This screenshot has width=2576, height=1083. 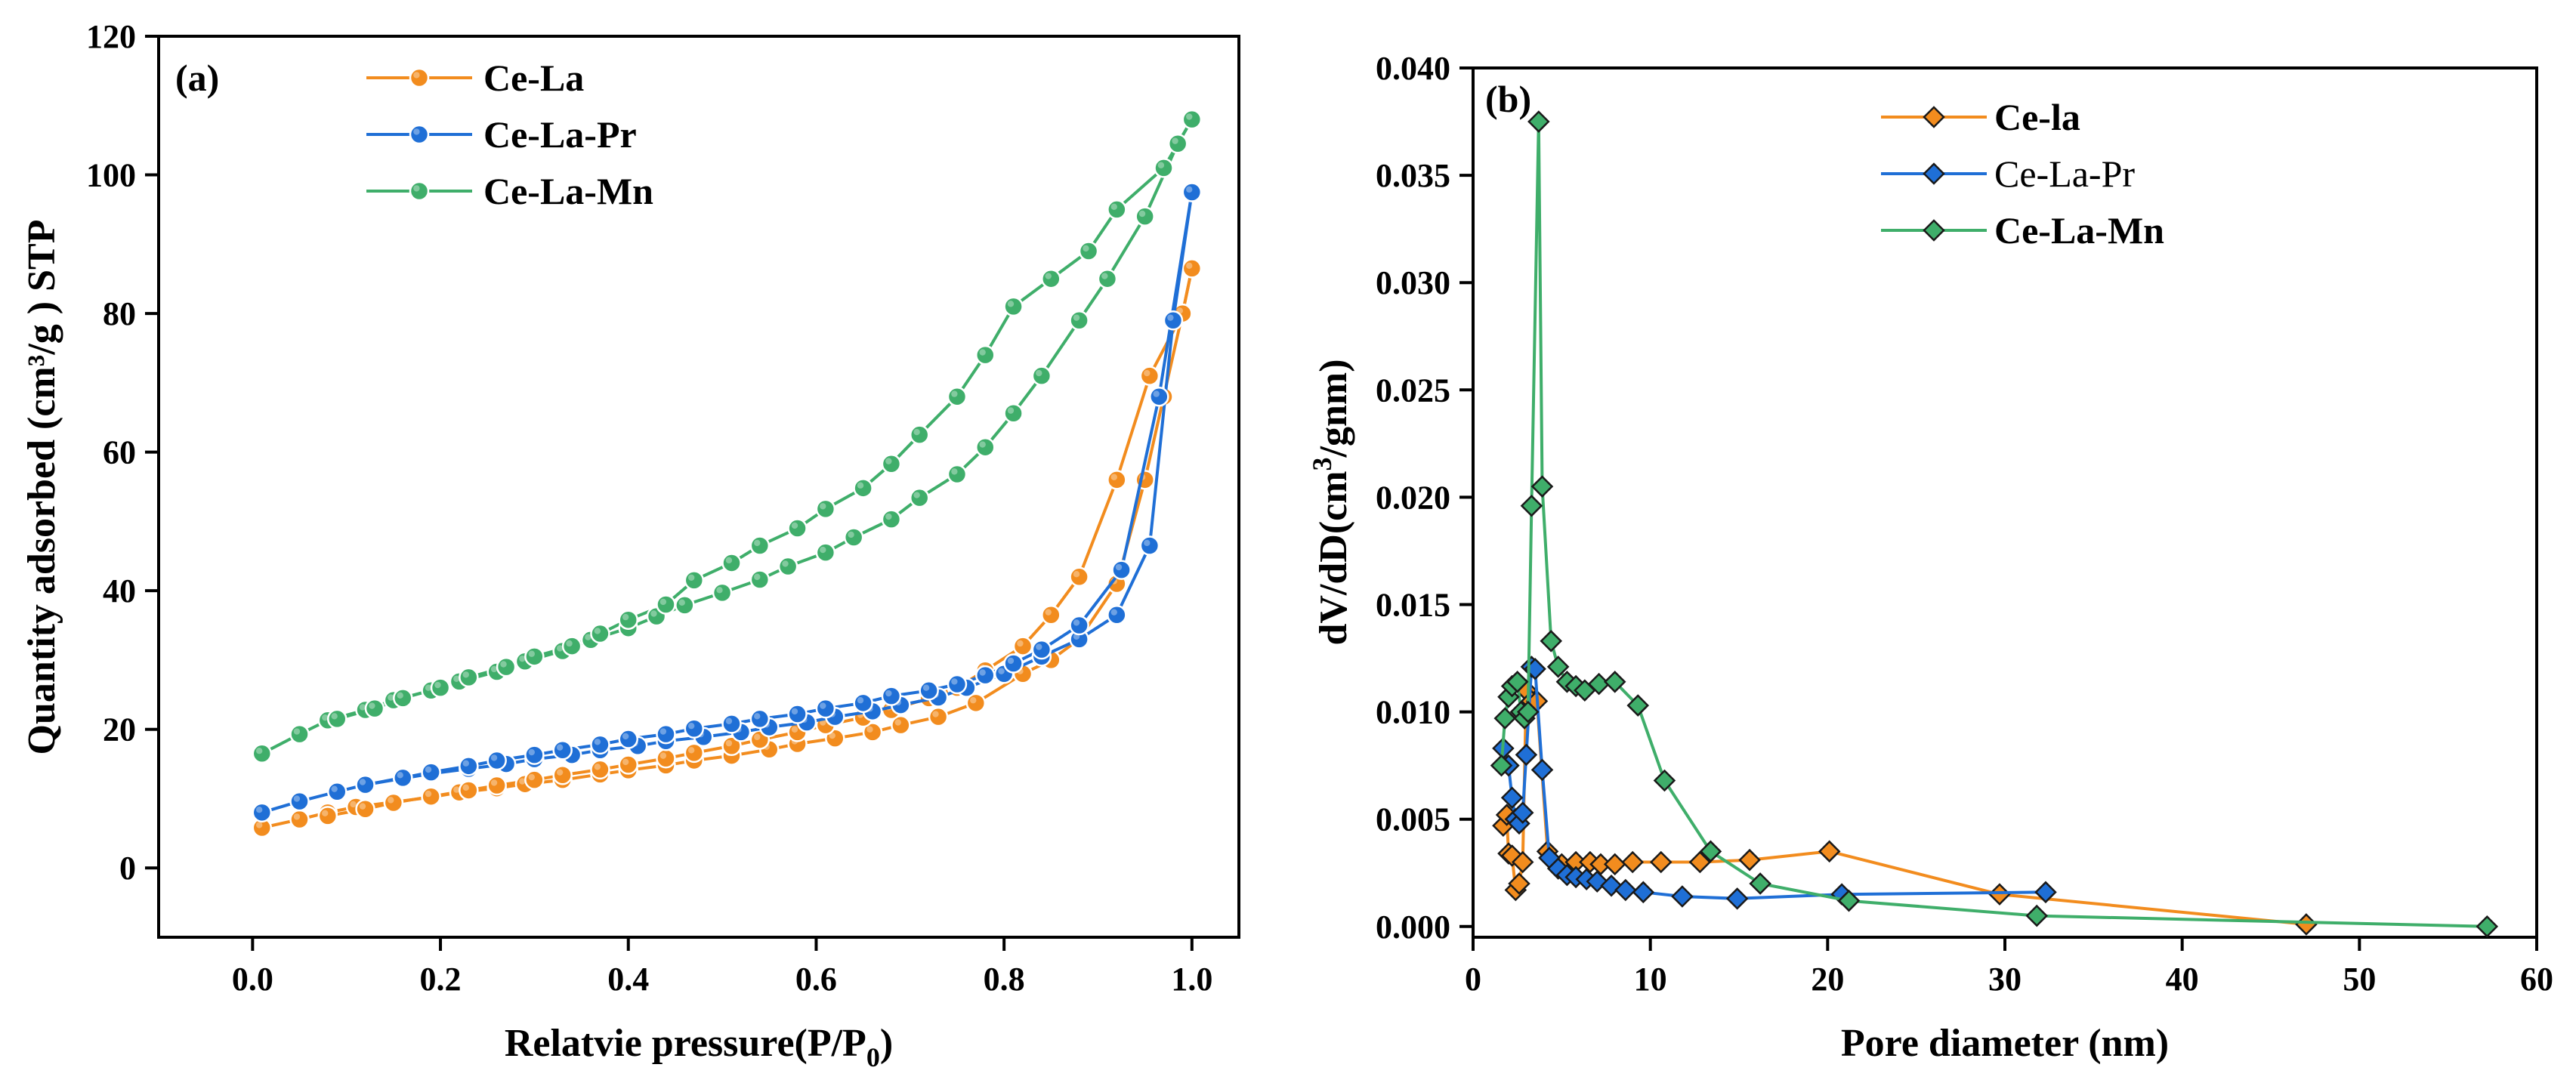 I want to click on panel-a-y-tick-label: 60, so click(x=119, y=452).